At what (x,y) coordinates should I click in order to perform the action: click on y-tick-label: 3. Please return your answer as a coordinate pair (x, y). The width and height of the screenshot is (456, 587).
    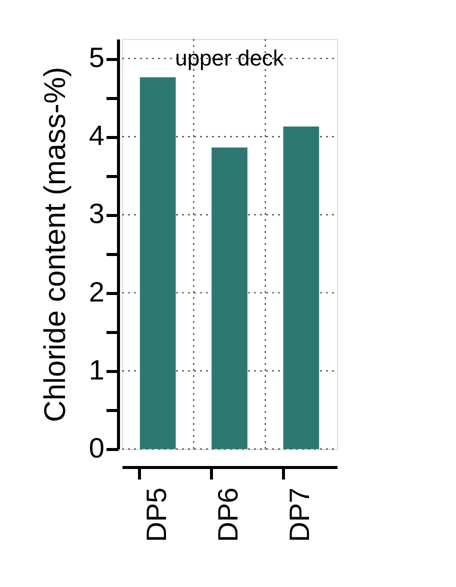
    Looking at the image, I should click on (96, 214).